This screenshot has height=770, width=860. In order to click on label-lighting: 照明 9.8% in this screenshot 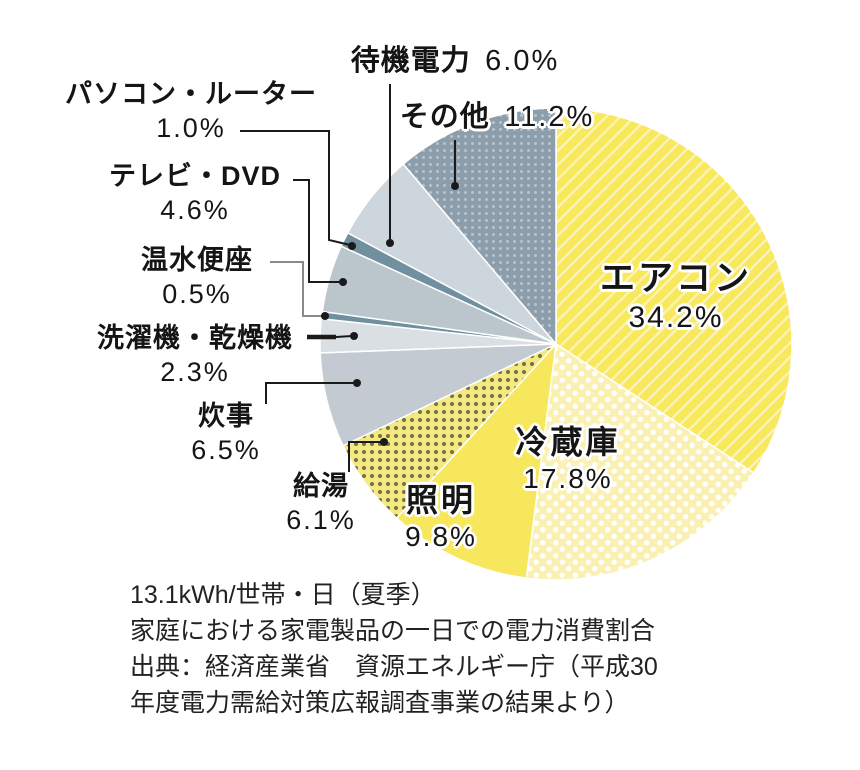, I will do `click(441, 518)`.